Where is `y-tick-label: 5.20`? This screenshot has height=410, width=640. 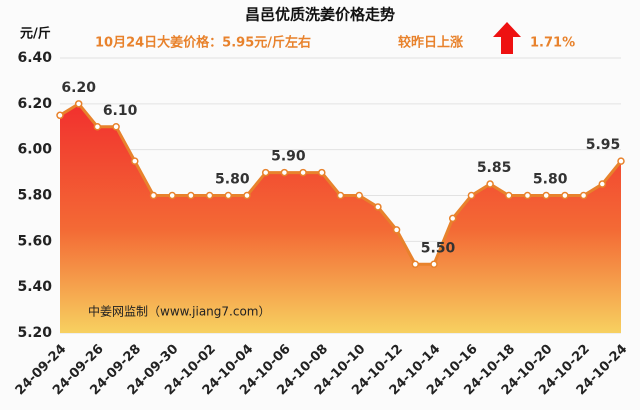
y-tick-label: 5.20 is located at coordinates (34, 333).